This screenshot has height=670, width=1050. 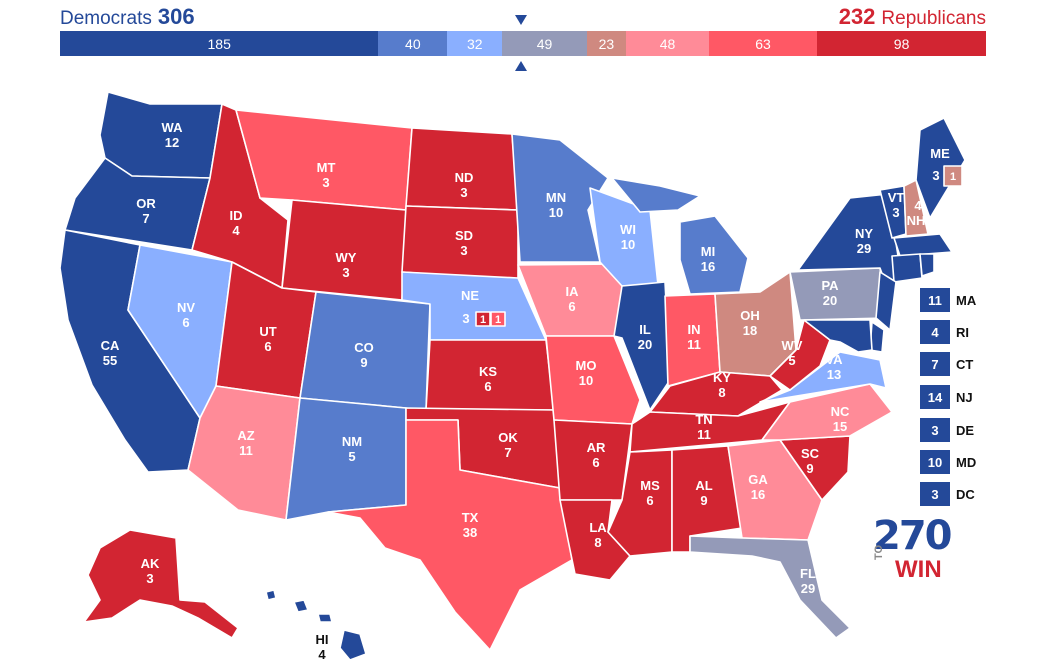 I want to click on republicans-total: 232 Republicans, so click(x=909, y=17).